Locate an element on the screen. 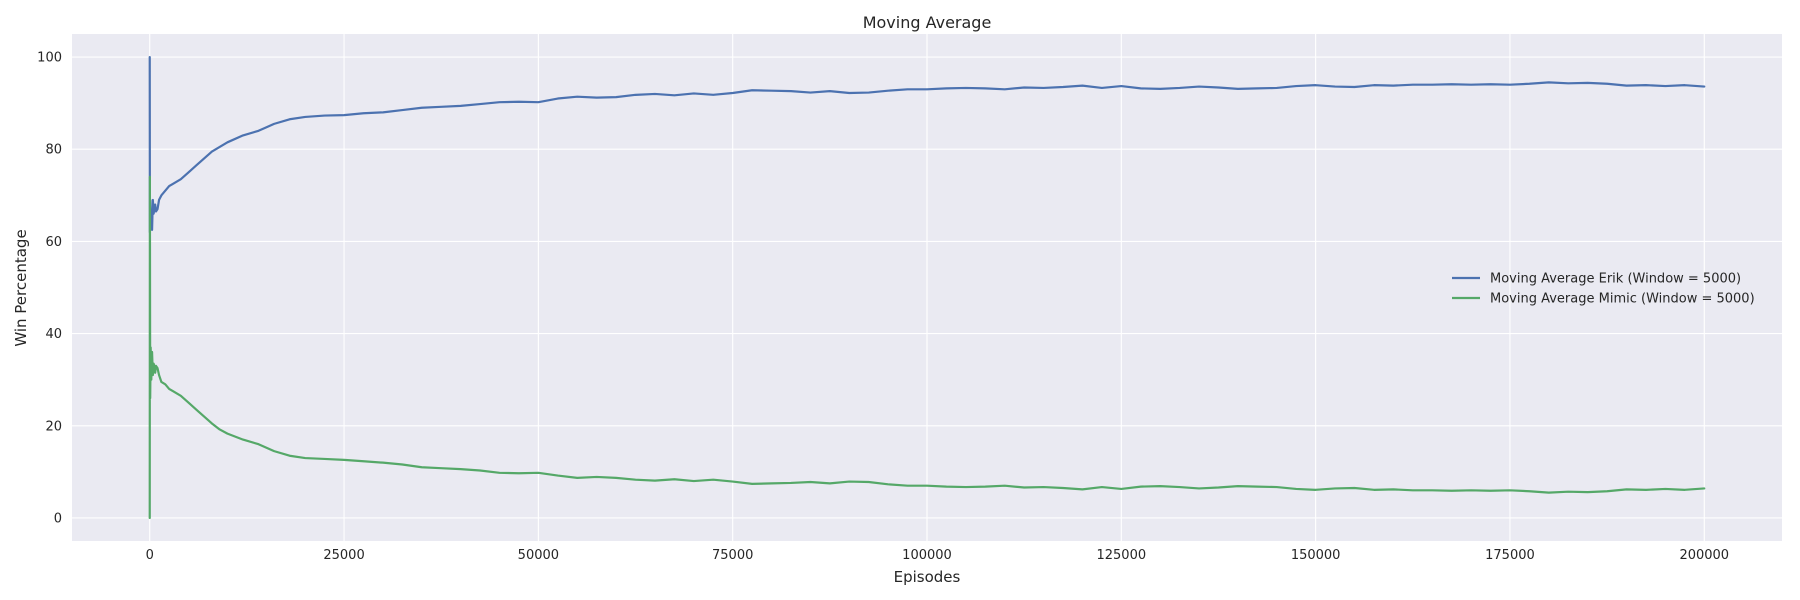 This screenshot has height=600, width=1800. y-tick-label: 80 is located at coordinates (53, 150).